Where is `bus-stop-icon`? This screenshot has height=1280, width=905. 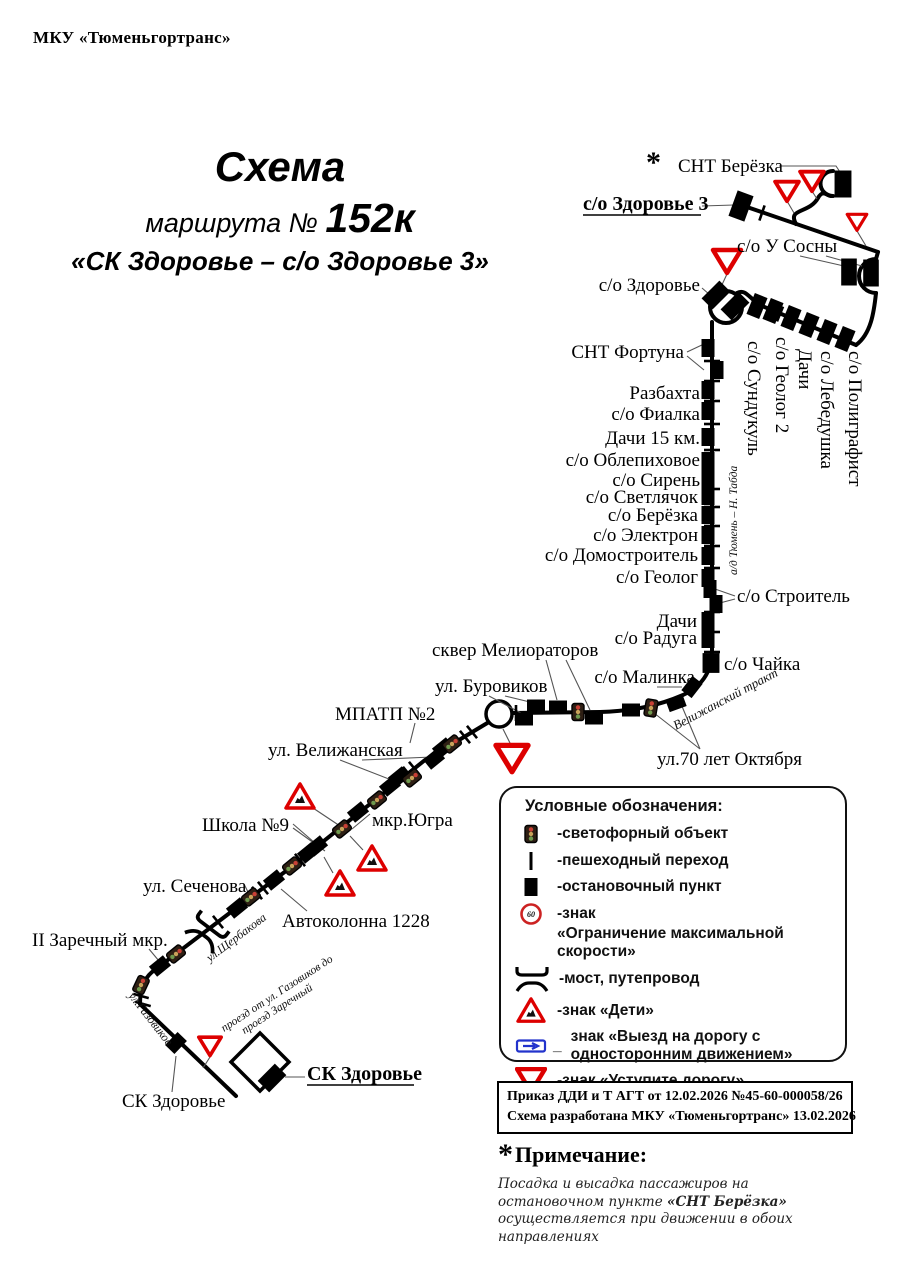 bus-stop-icon is located at coordinates (531, 887).